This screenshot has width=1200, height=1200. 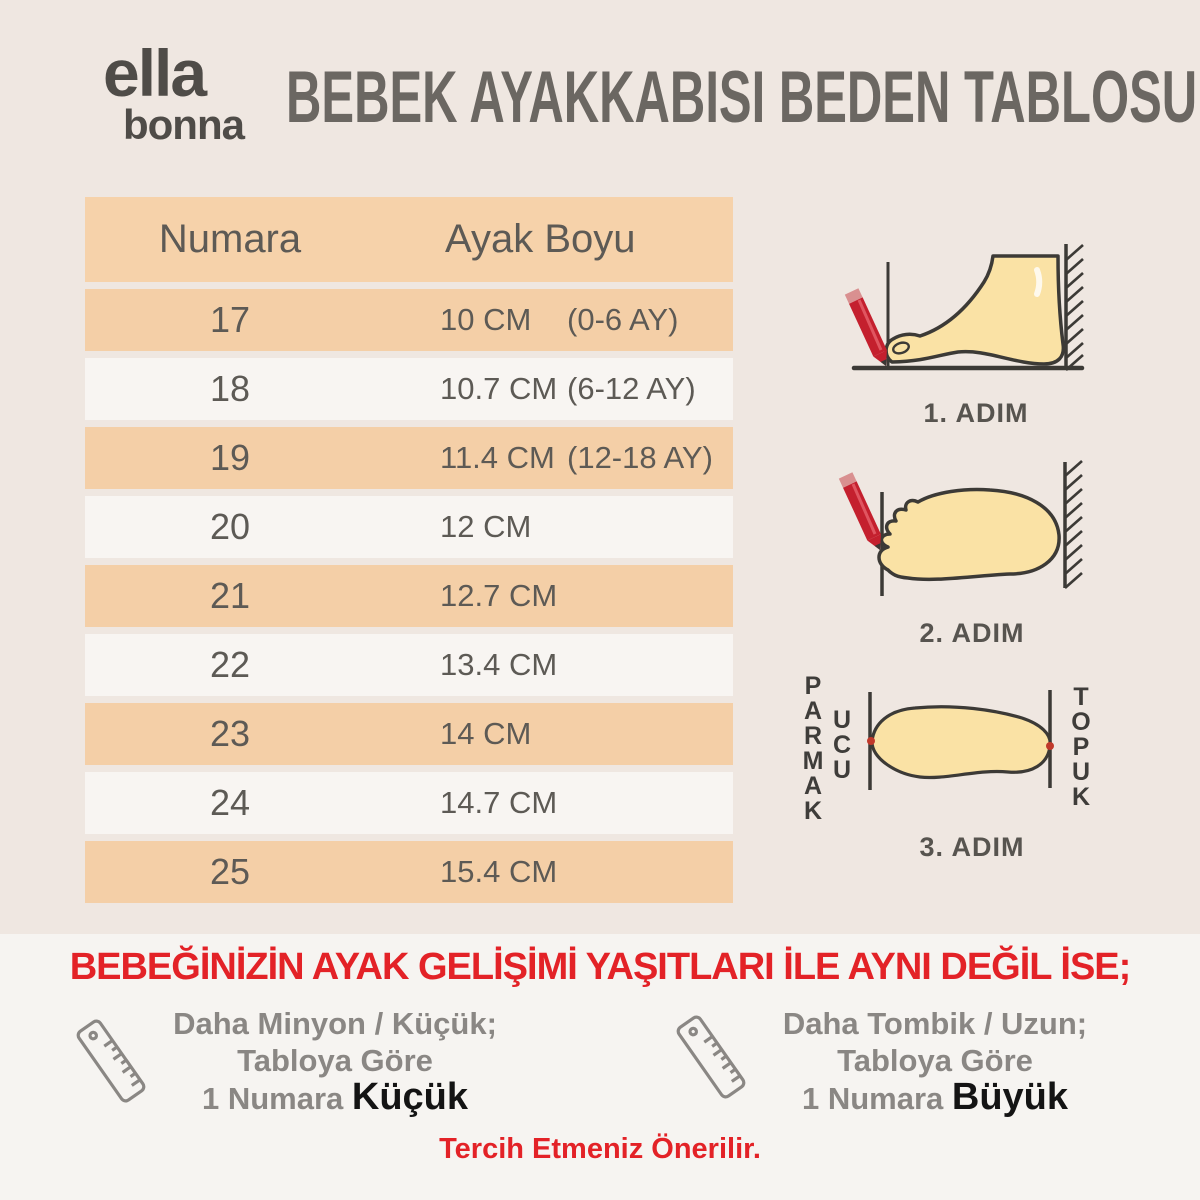 What do you see at coordinates (486, 526) in the screenshot?
I see `foot-length: 12 CM` at bounding box center [486, 526].